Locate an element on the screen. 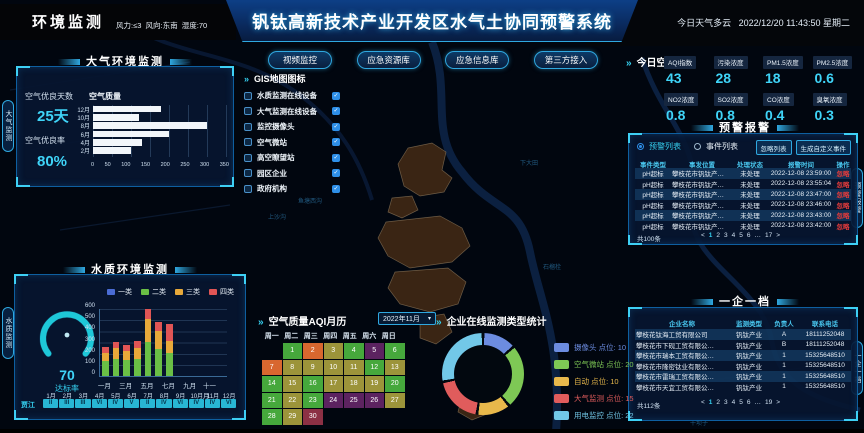 The height and width of the screenshot is (433, 864). calendar-day: 25 is located at coordinates (354, 400).